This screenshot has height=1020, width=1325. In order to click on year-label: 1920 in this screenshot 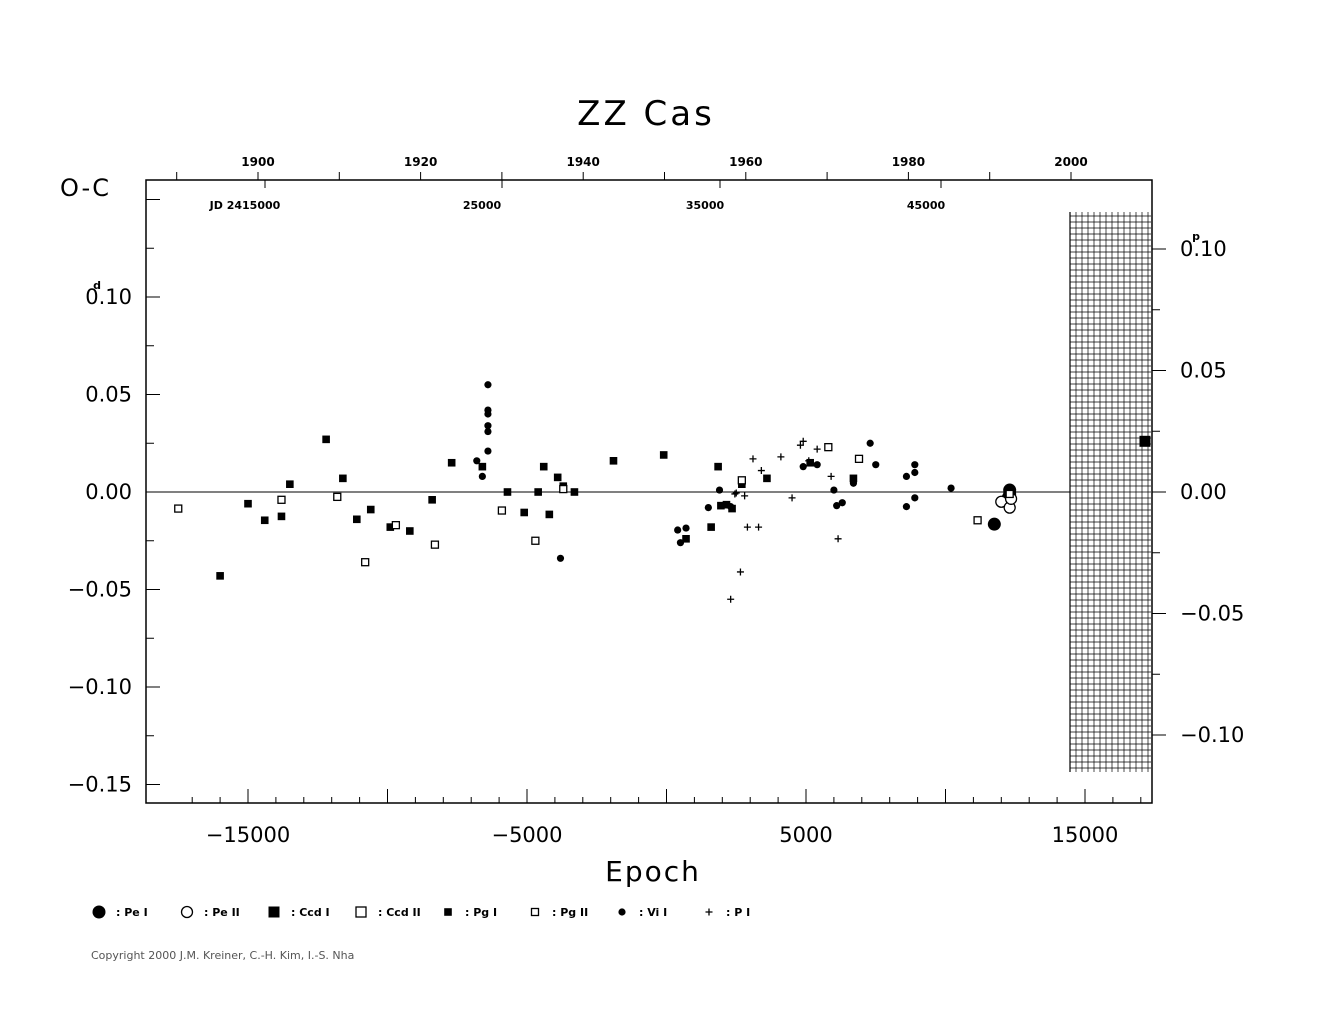, I will do `click(420, 162)`.